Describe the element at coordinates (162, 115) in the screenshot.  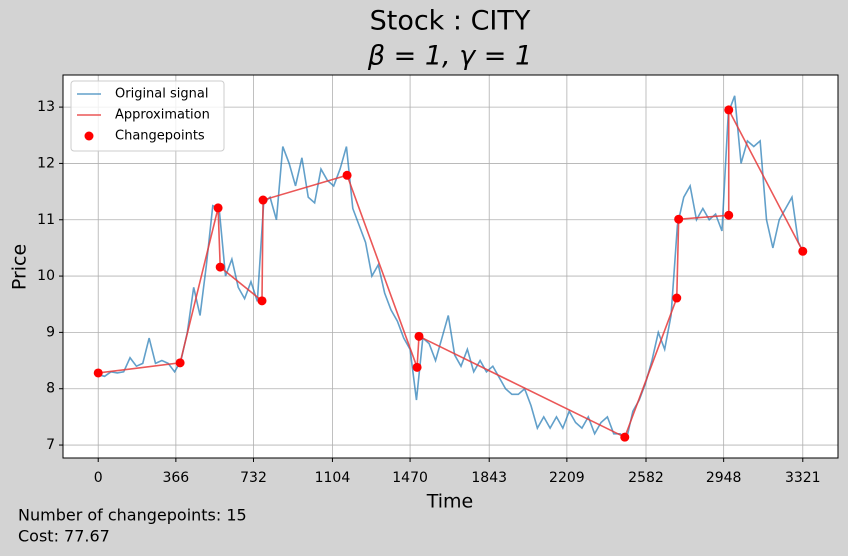
I see `legend-label: Approximation` at that location.